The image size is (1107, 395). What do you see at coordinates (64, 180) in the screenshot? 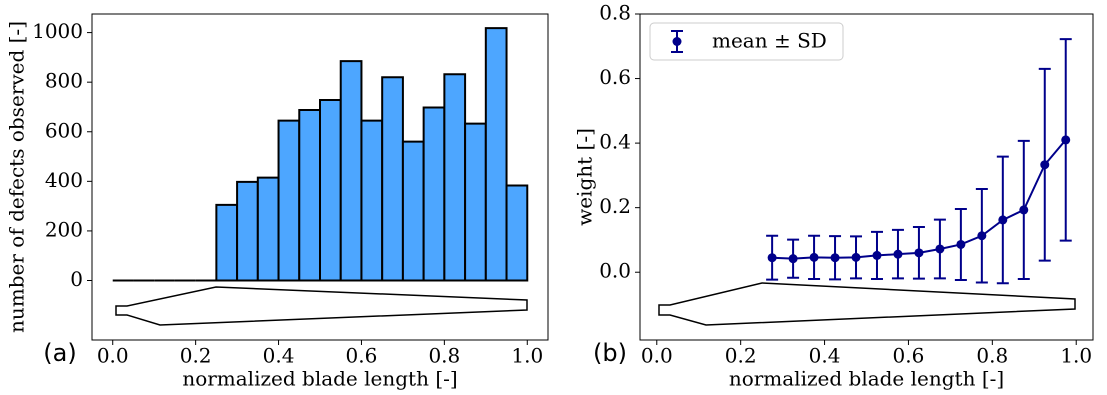
I see `y-tick-label: 400` at bounding box center [64, 180].